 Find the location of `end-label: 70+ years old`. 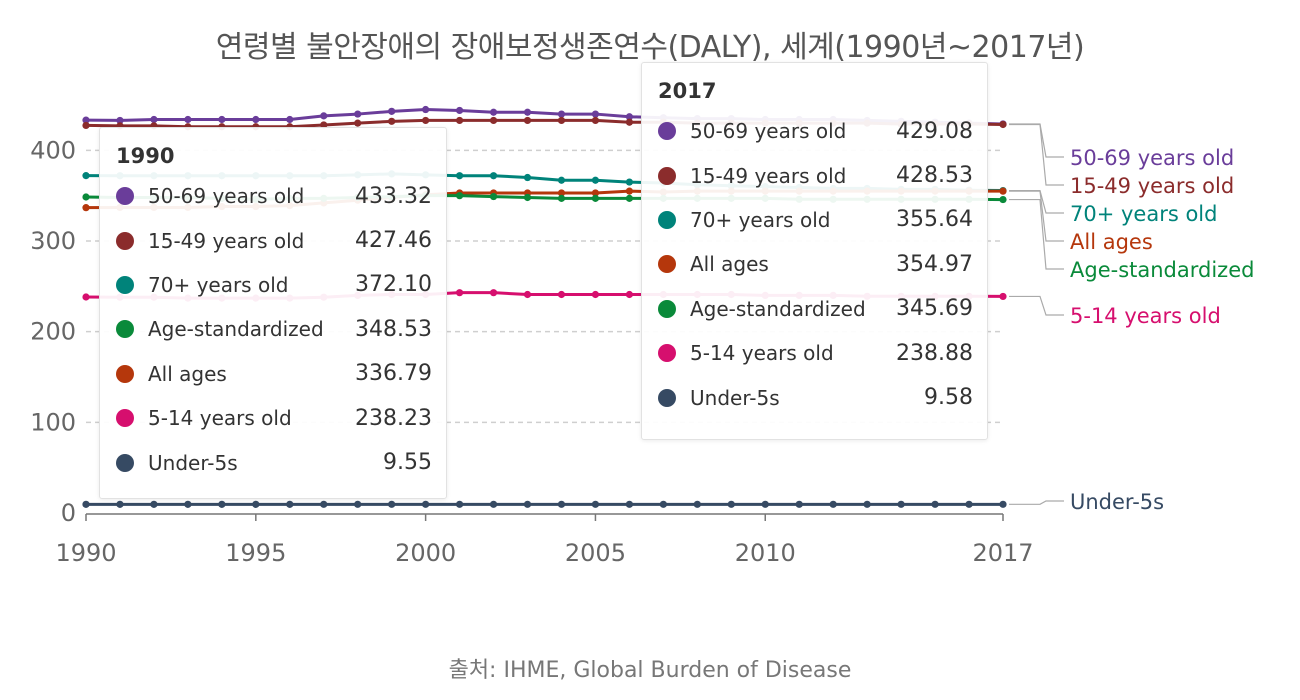

end-label: 70+ years old is located at coordinates (1143, 214).